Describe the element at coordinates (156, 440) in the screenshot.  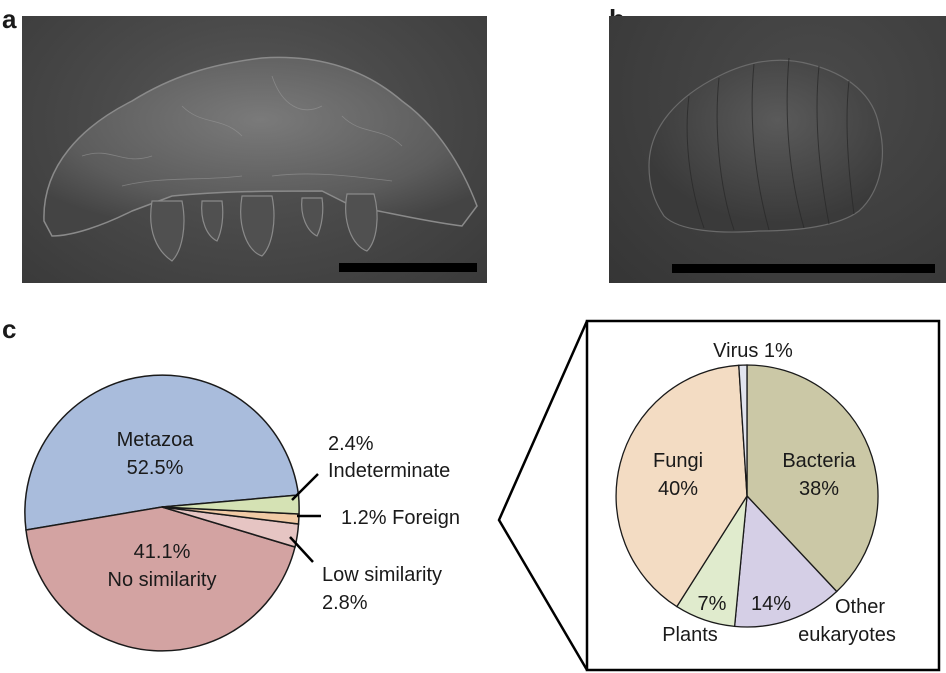
I see `label-metazoa-name: Metazoa` at that location.